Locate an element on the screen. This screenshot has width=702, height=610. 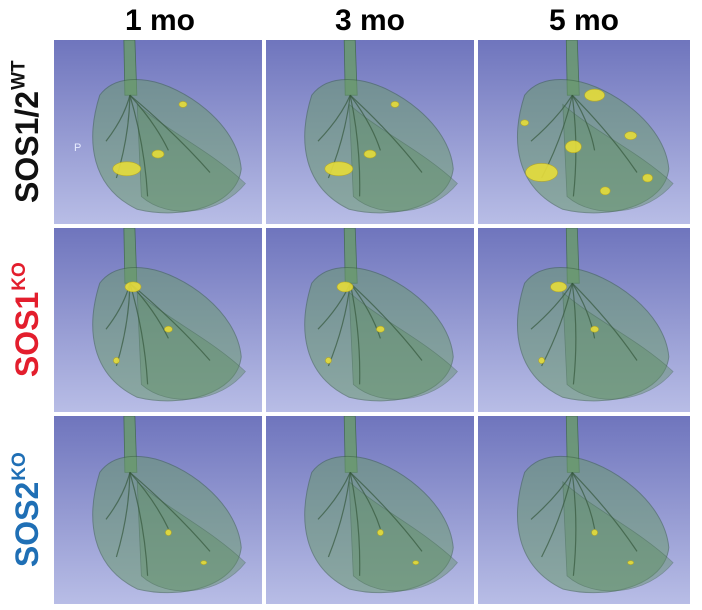
column-header-1mo: 1 mo is located at coordinates (160, 20).